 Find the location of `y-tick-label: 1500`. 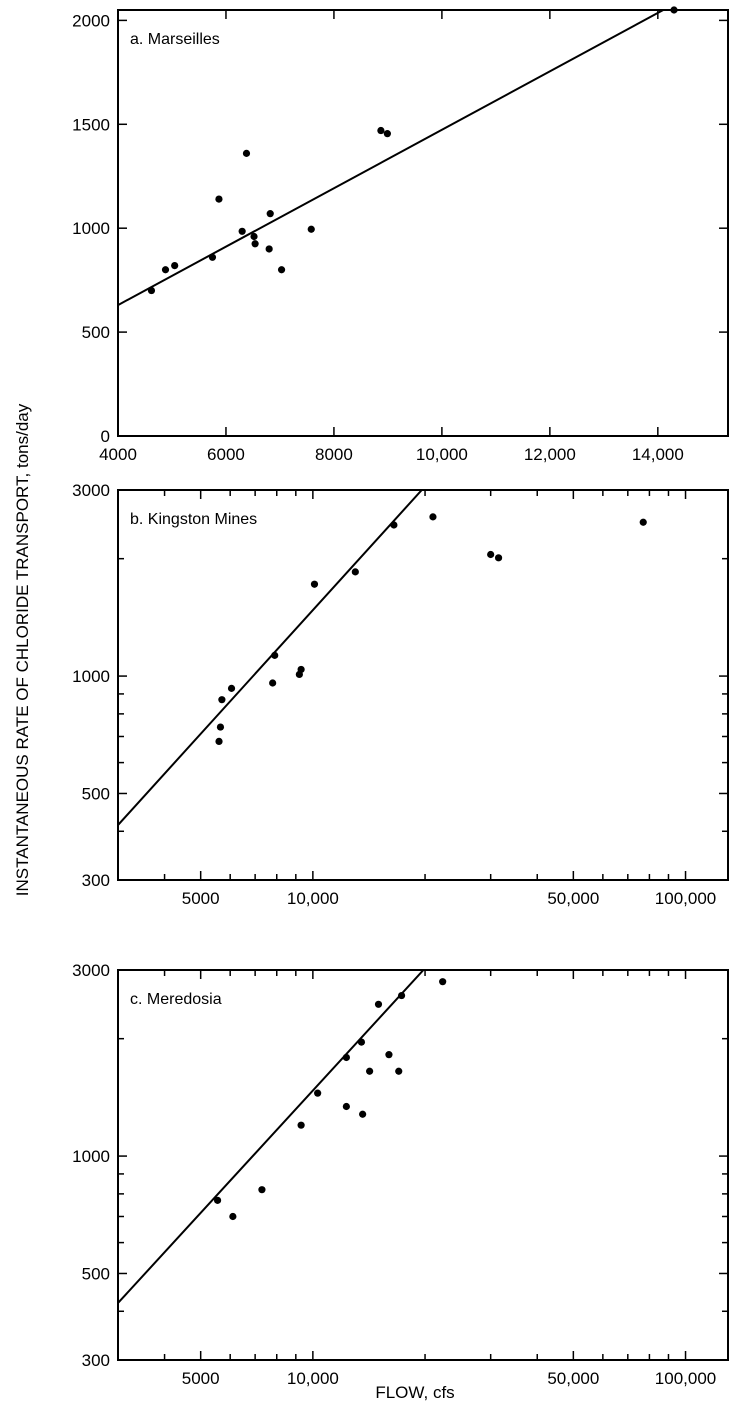

y-tick-label: 1500 is located at coordinates (91, 124).